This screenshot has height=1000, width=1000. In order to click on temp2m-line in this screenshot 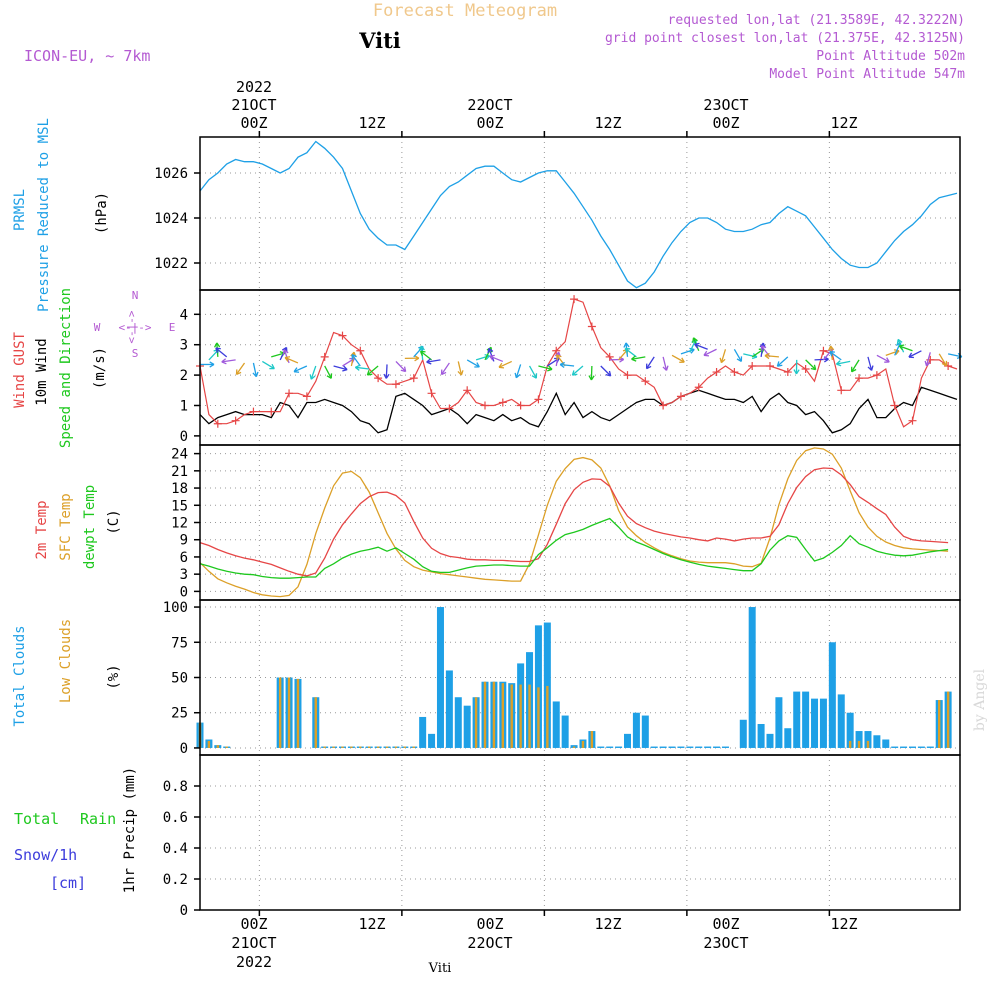, I will do `click(574, 522)`.